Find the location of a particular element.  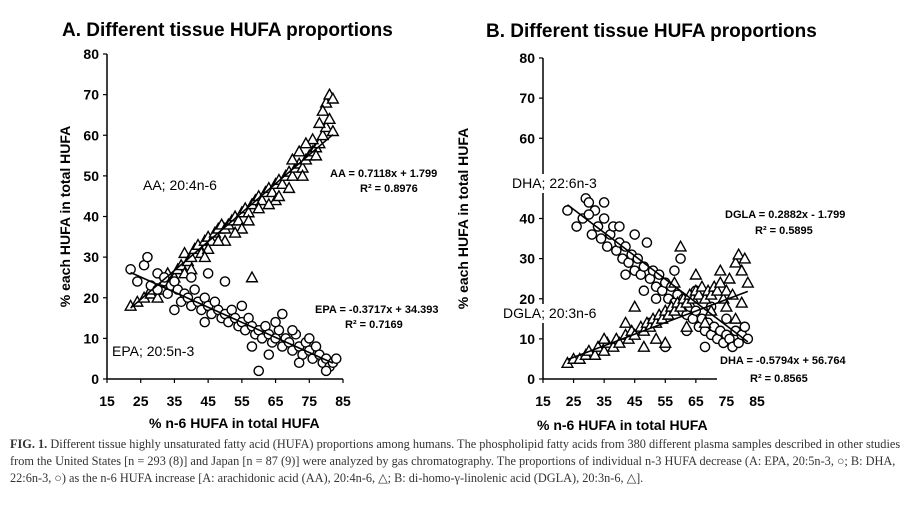

panel-b-series-label-bg is located at coordinates (559, 183).